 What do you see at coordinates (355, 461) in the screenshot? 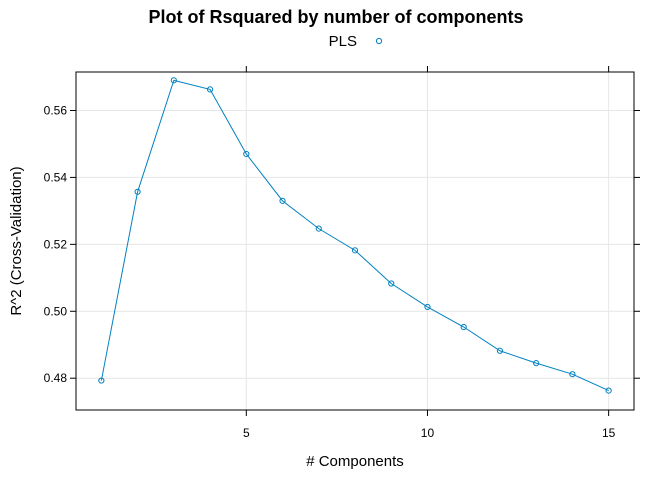
I see `x-axis-title: # Components` at bounding box center [355, 461].